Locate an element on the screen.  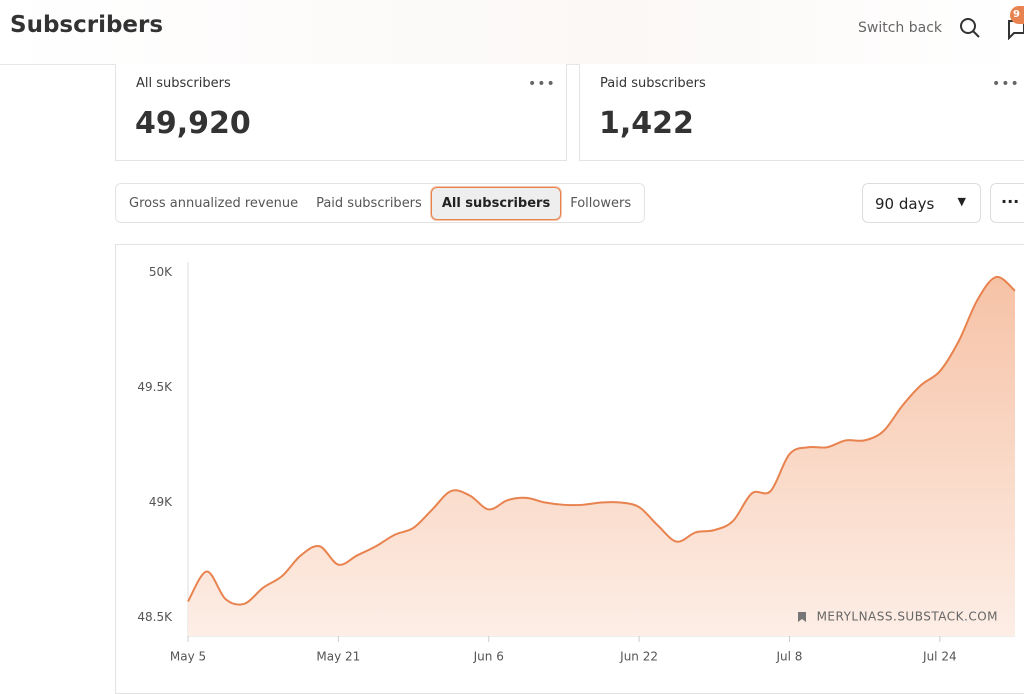
x-tick-label: Jun 22 is located at coordinates (638, 657).